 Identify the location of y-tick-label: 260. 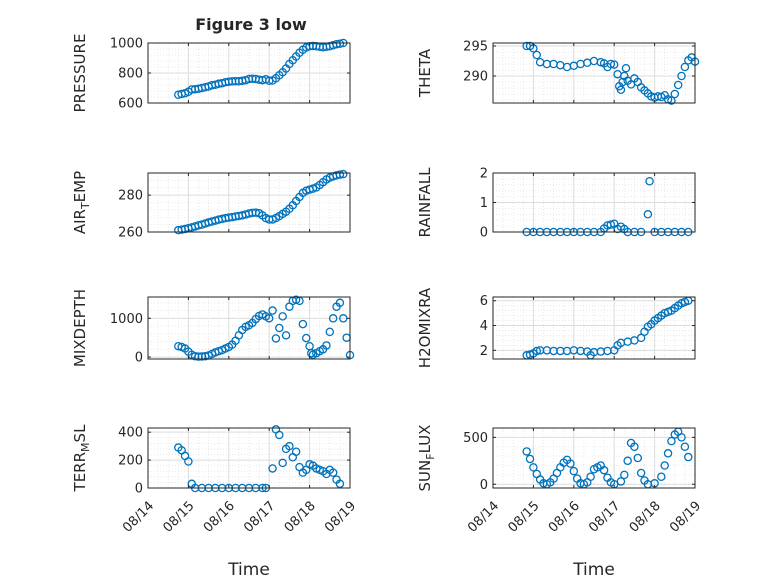
(130, 233).